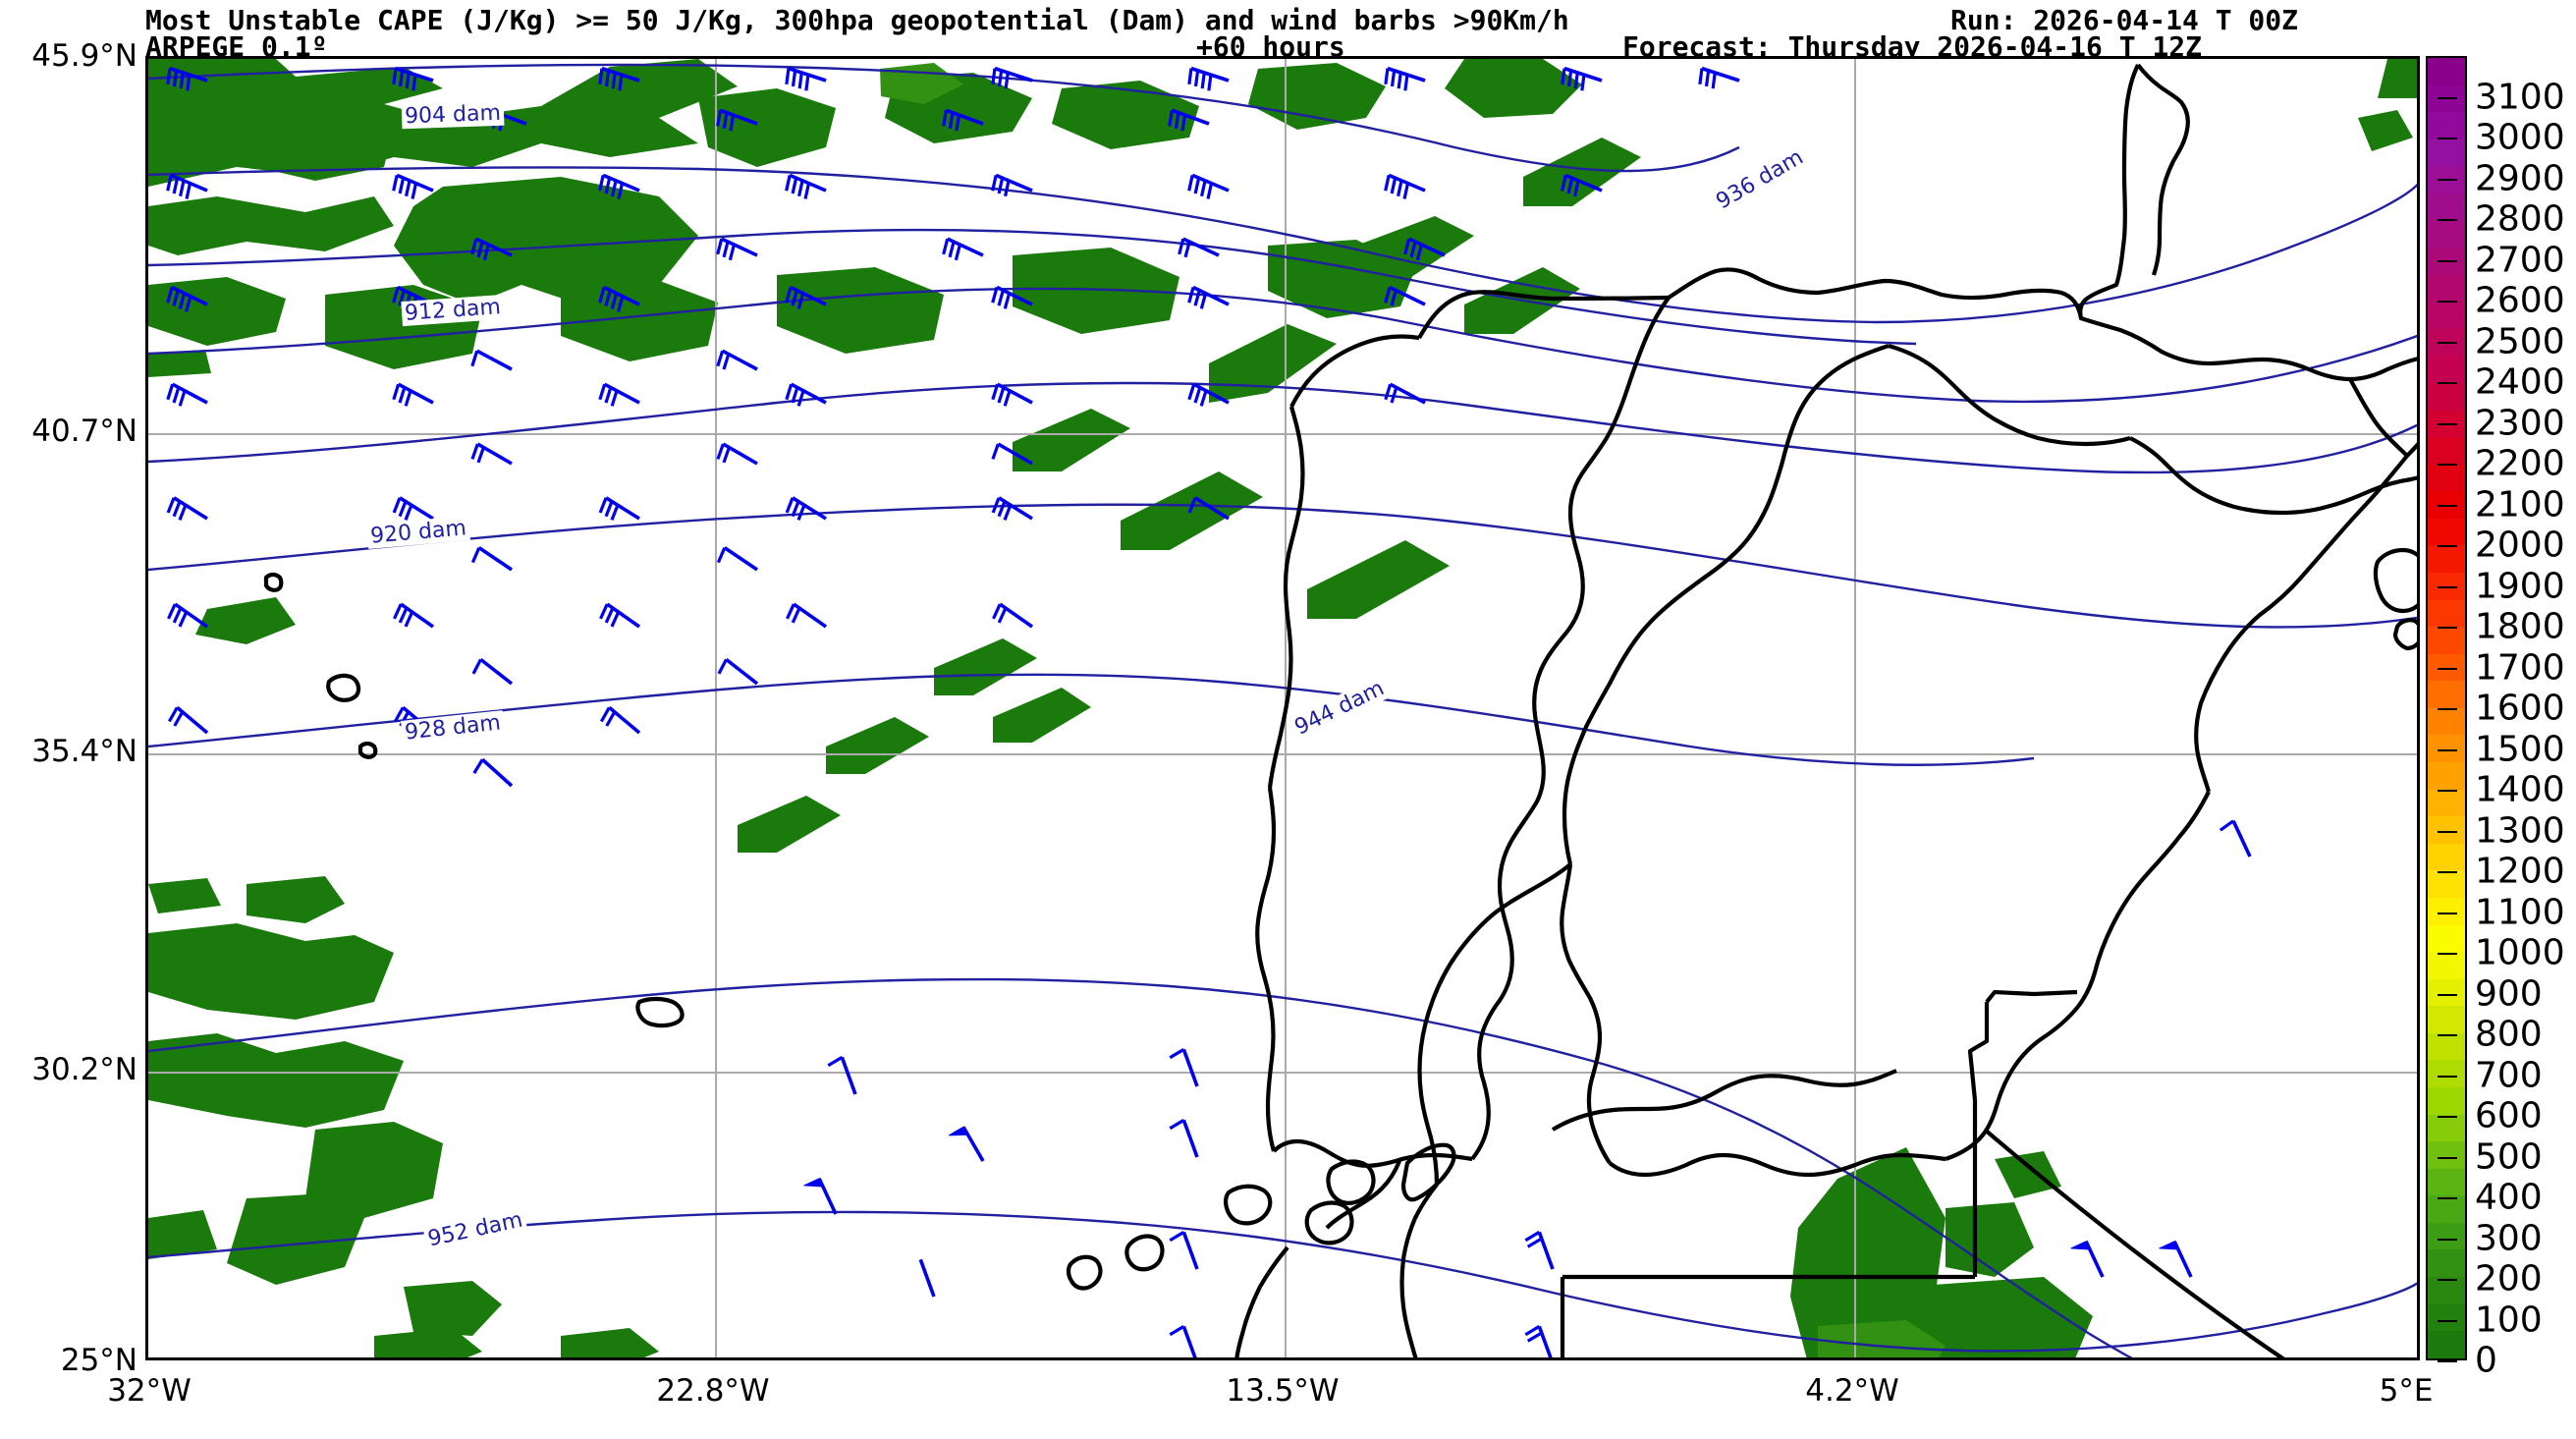  I want to click on colorbar-tick-label: 100, so click(2509, 1320).